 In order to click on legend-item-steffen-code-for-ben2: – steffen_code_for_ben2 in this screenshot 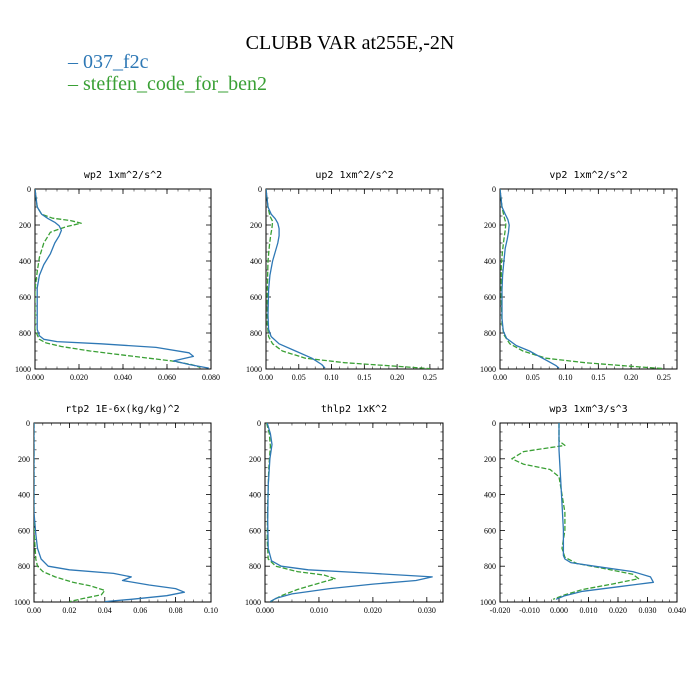, I will do `click(167, 84)`.